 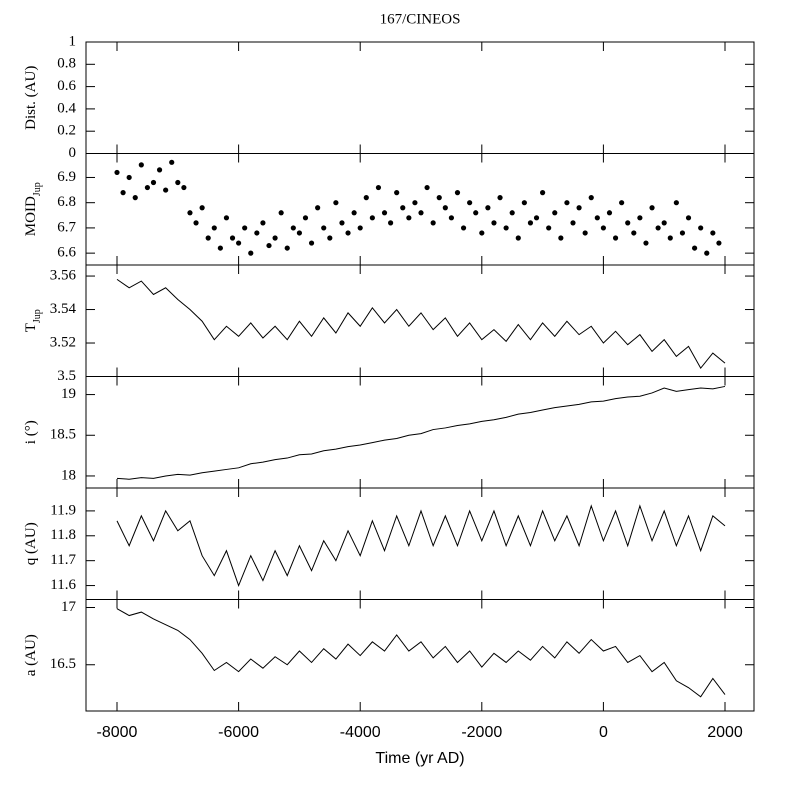 I want to click on y-tick-label: 17, so click(x=69, y=607).